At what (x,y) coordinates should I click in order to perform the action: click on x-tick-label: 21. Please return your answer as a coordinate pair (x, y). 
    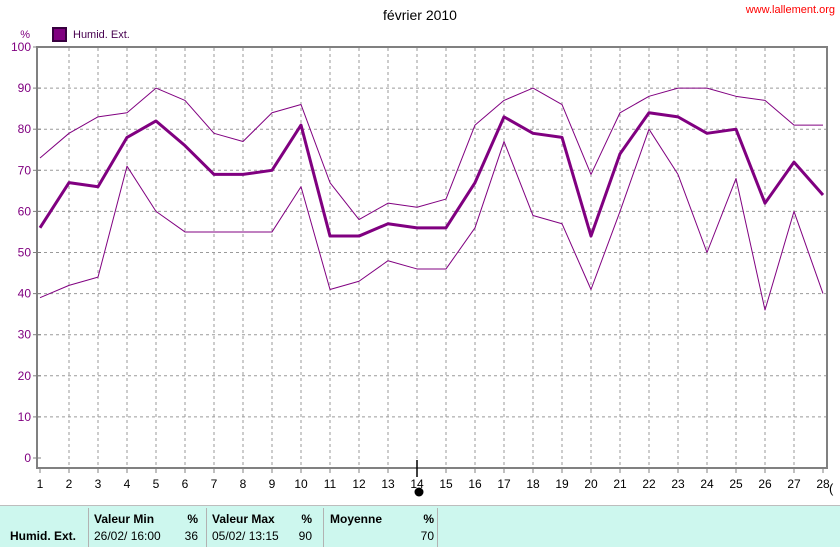
    Looking at the image, I should click on (620, 484).